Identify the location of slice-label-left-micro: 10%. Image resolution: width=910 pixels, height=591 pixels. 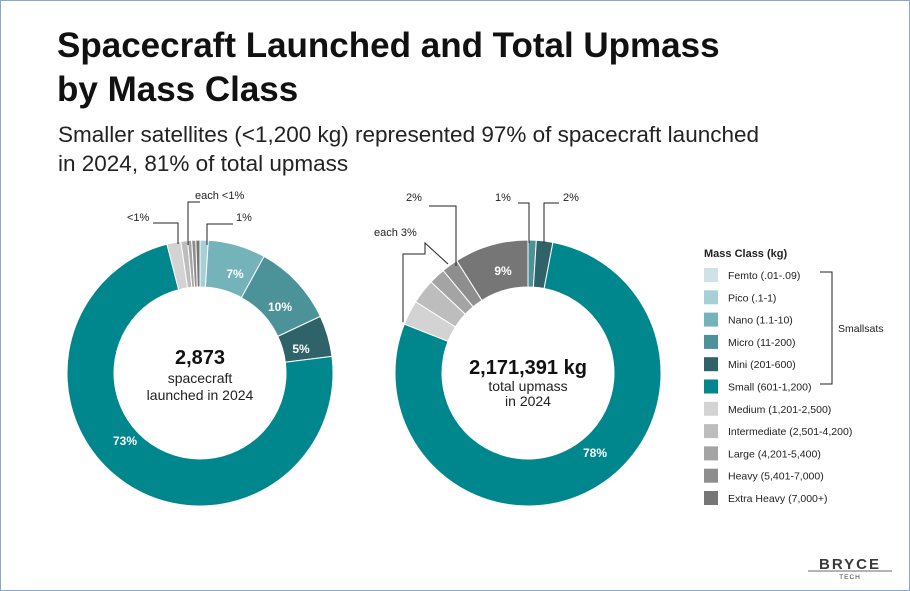
(280, 307).